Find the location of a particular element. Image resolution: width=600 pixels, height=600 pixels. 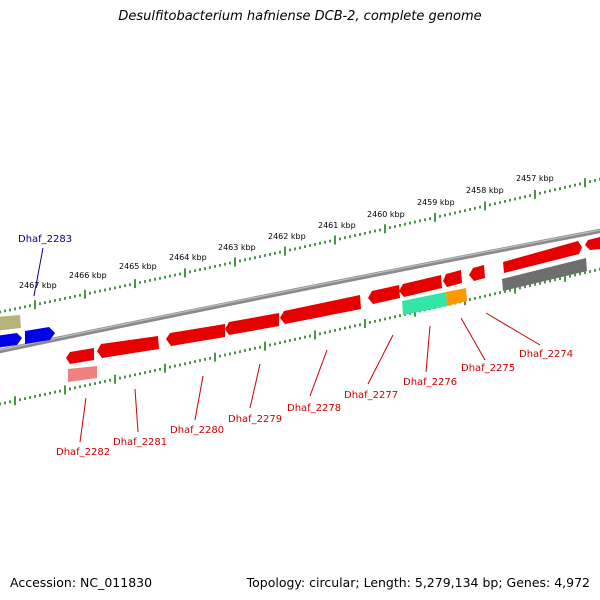

kbp-label: 2459 kbp is located at coordinates (436, 202).